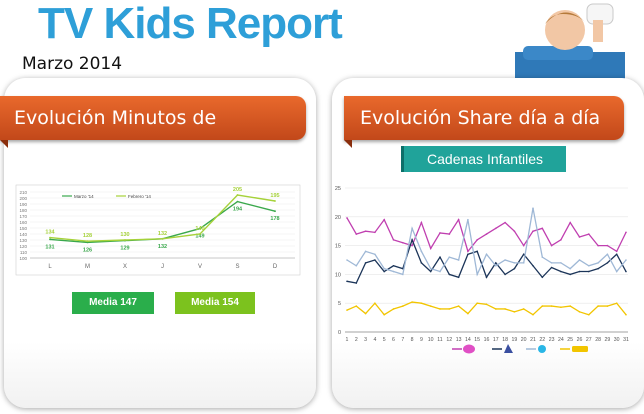  I want to click on chart2-xtick-label: 1, so click(347, 340).